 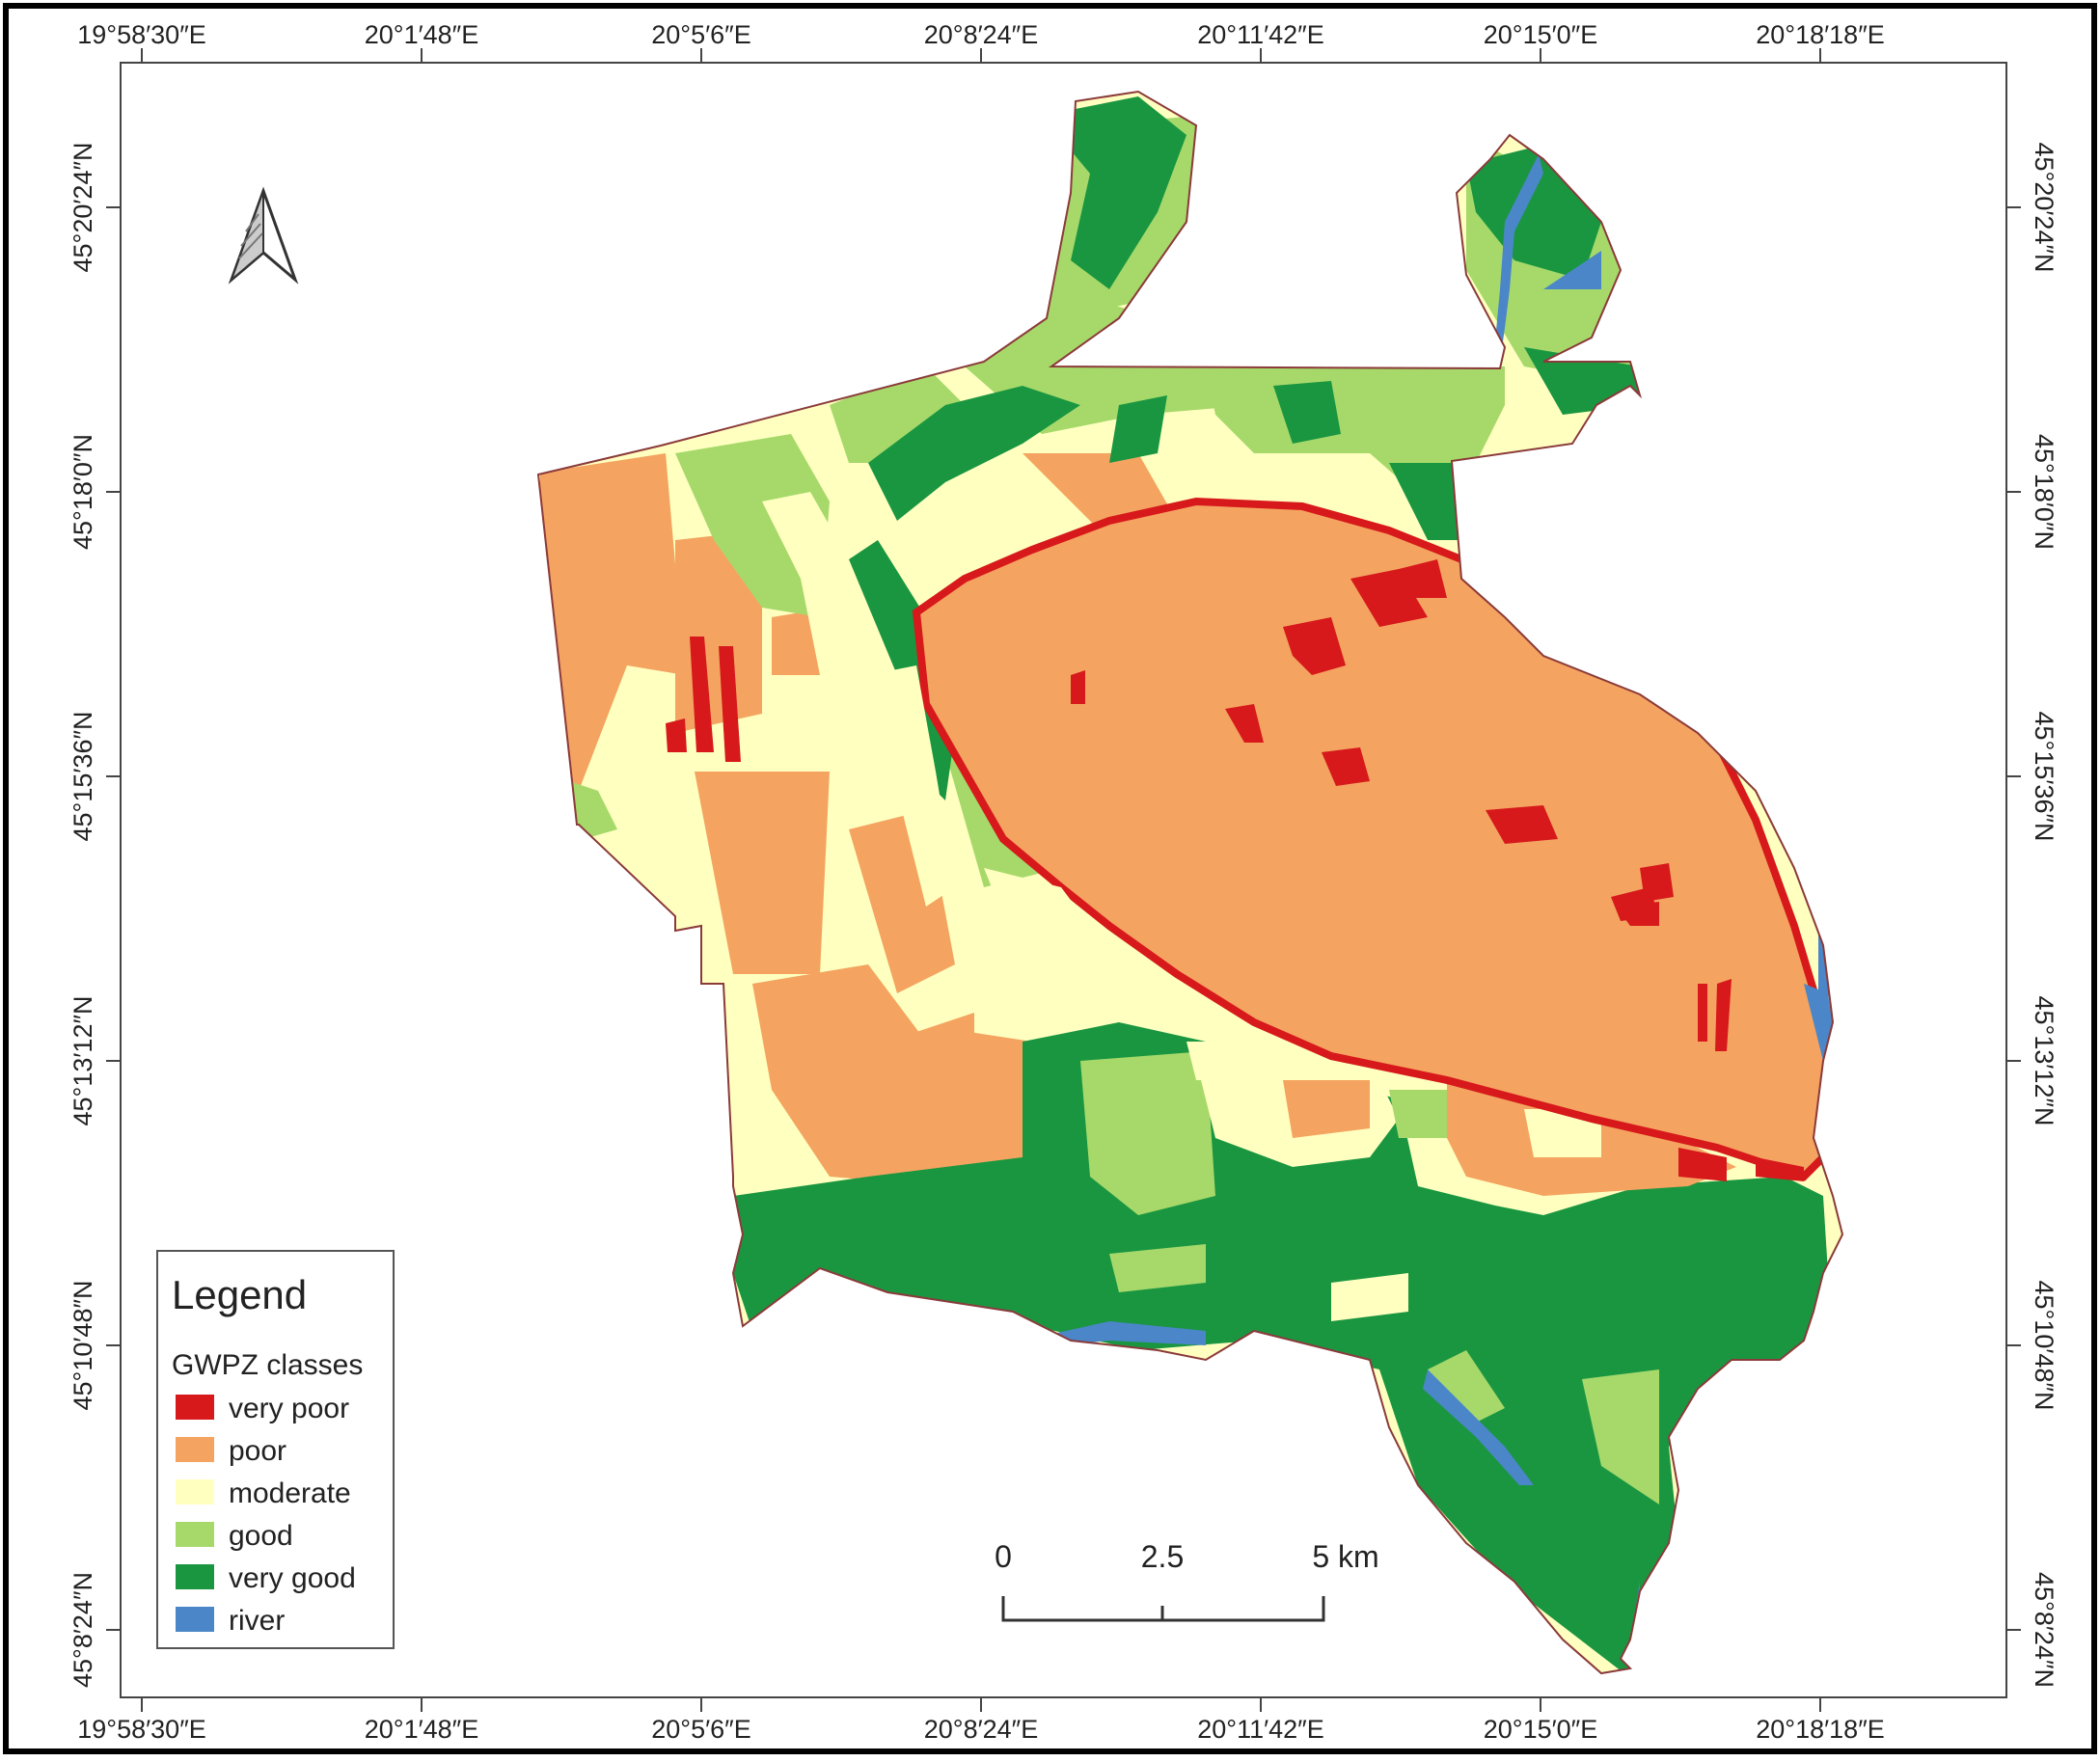 I want to click on north-arrow-icon, so click(x=263, y=235).